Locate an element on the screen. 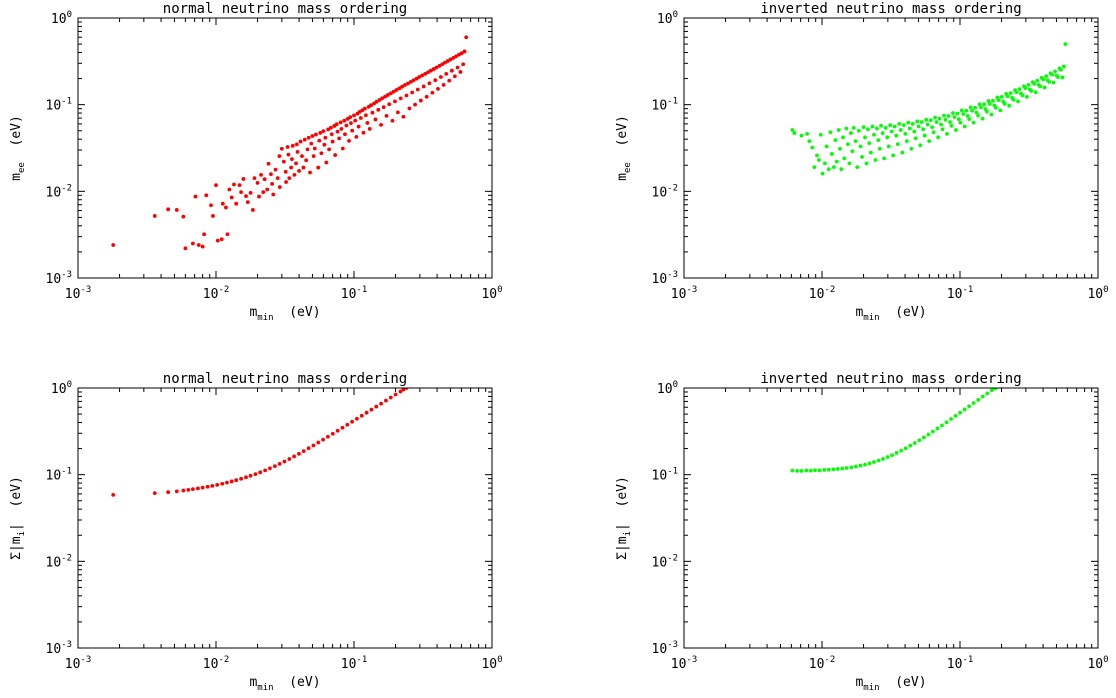 This screenshot has width=1116, height=698. tick-marks is located at coordinates (285, 518).